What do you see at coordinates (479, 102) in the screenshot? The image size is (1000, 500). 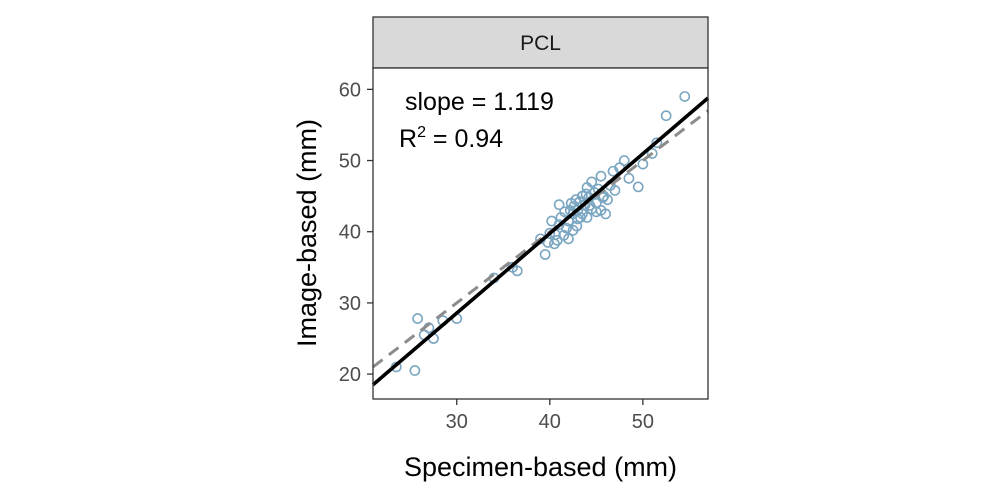 I see `slope-annotation: slope = 1.119` at bounding box center [479, 102].